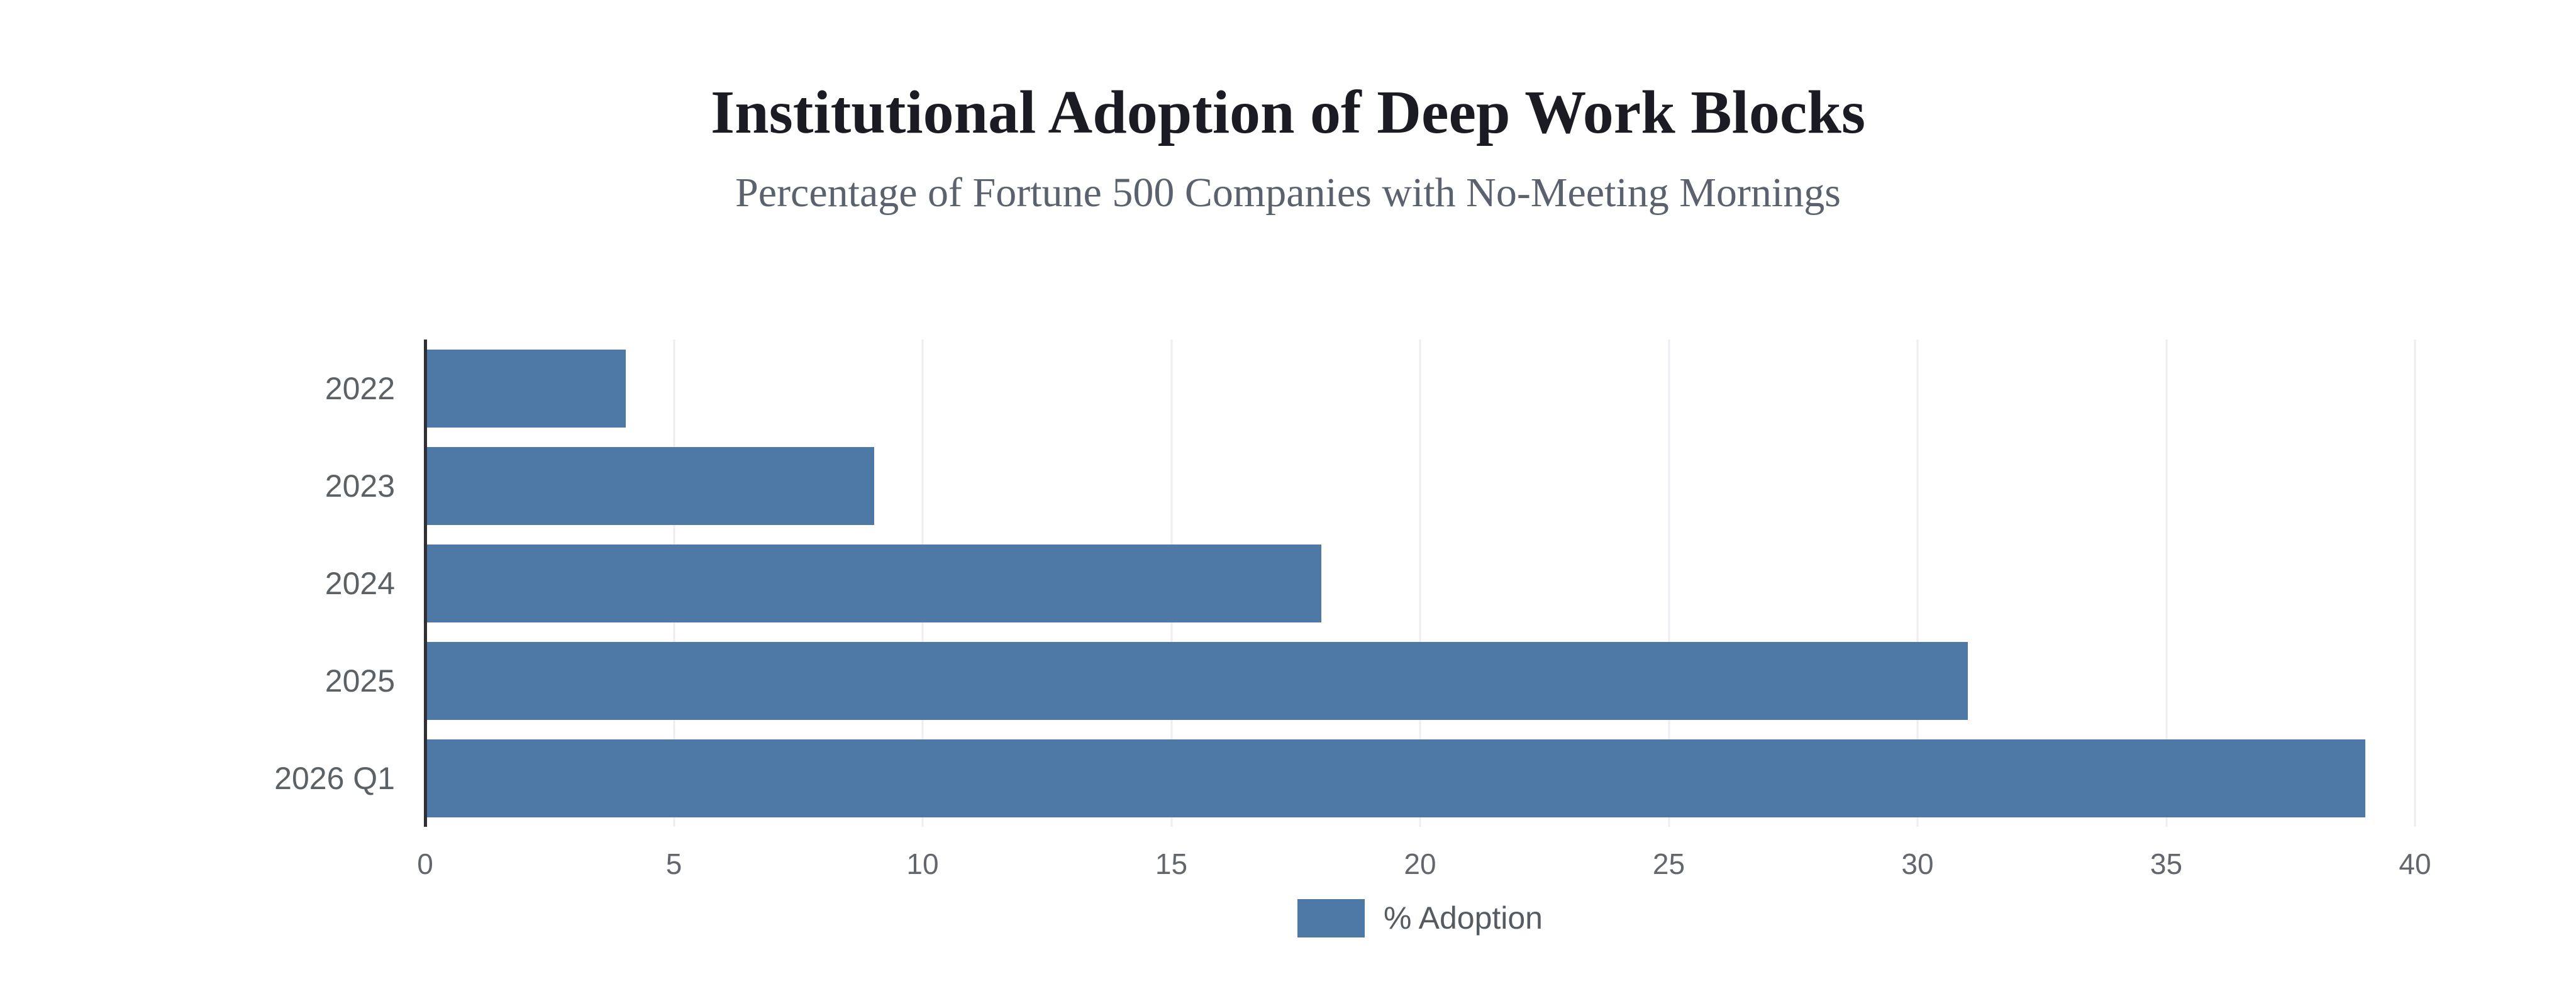 The height and width of the screenshot is (1006, 2576). I want to click on bar-2024, so click(874, 583).